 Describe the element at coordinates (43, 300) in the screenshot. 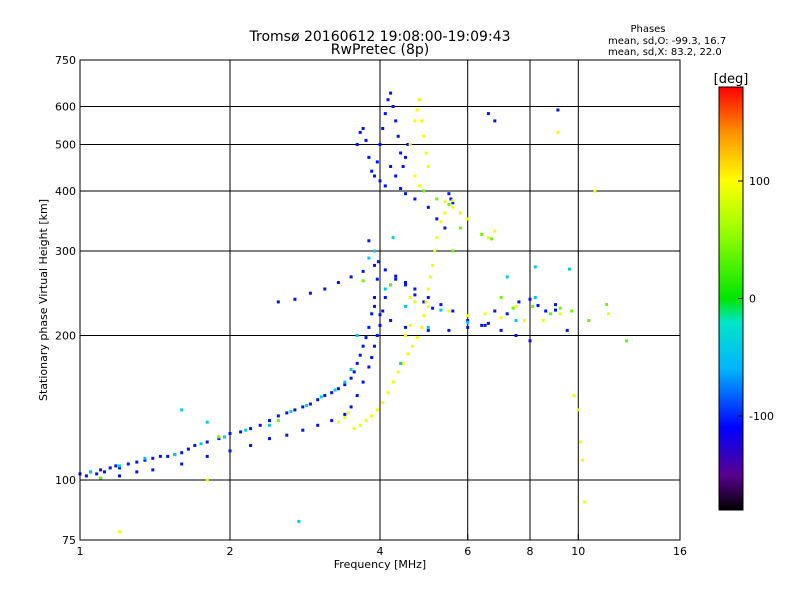

I see `y-axis-label: Stationary phase Virtual Height [km]` at that location.